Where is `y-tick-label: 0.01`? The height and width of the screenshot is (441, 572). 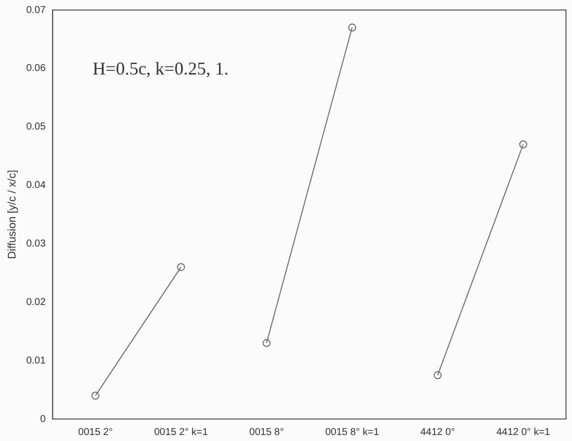
y-tick-label: 0.01 is located at coordinates (36, 360).